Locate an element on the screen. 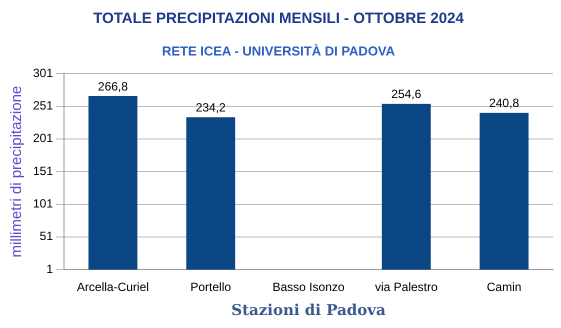  y-tick-label: 201 is located at coordinates (43, 138).